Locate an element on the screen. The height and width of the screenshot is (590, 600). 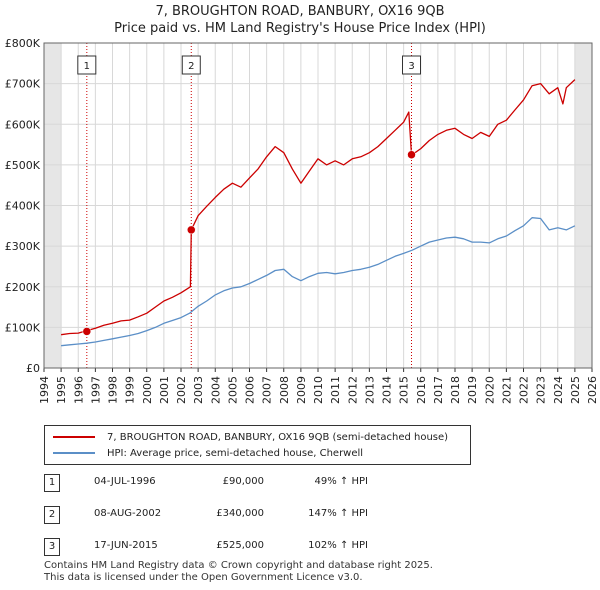
y-tick-label: £500K is located at coordinates (23, 165).